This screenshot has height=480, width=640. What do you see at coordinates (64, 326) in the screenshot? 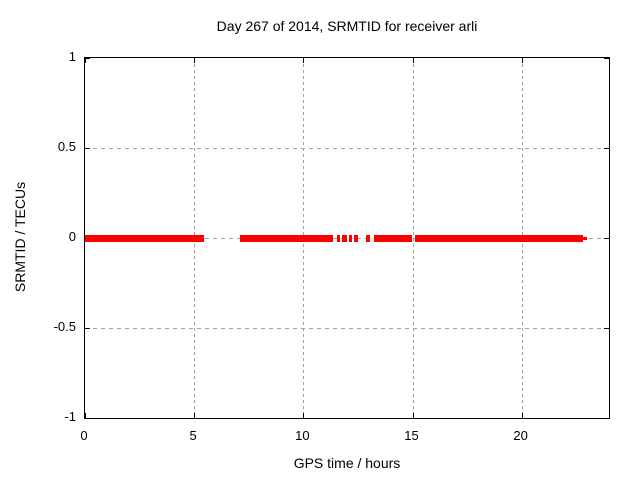
I see `y-tick-label--0.5: -0.5` at bounding box center [64, 326].